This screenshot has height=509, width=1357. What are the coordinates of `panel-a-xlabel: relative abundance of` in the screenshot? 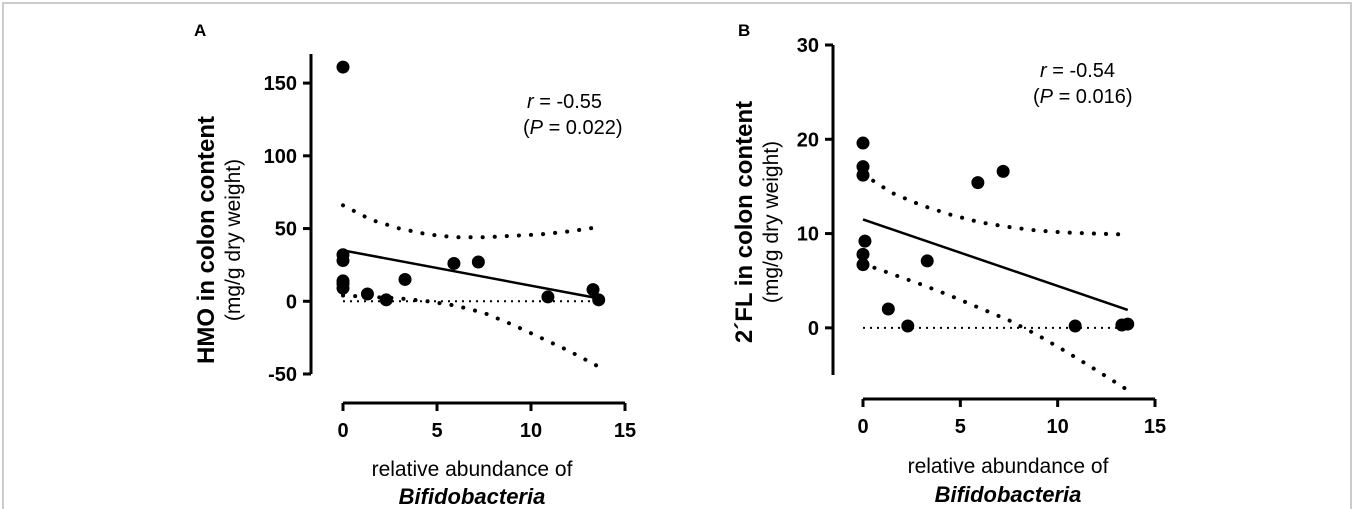 It's located at (472, 469).